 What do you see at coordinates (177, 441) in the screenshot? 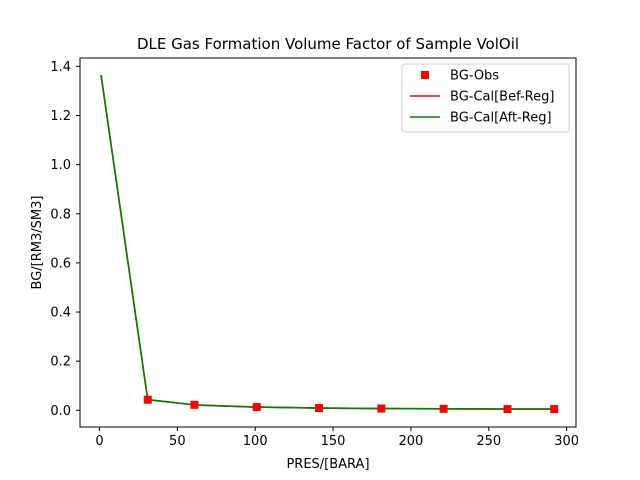
I see `x-tick-label: 50` at bounding box center [177, 441].